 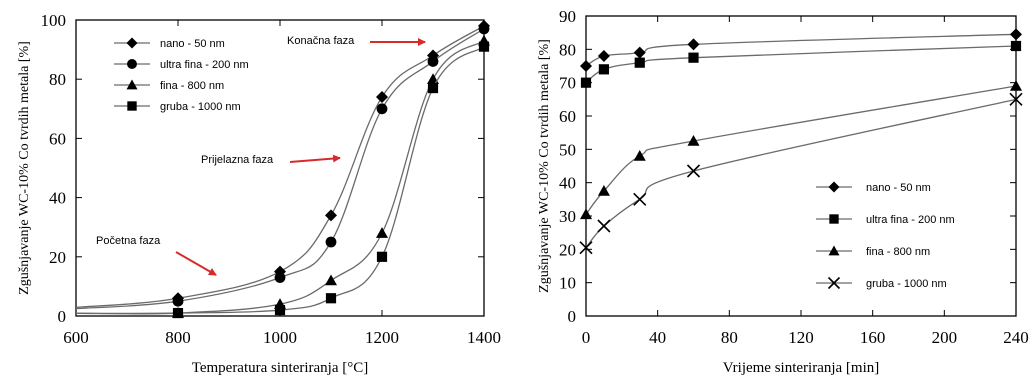 I want to click on x-axis-label: Vrijeme sinteriranja [min], so click(x=801, y=368).